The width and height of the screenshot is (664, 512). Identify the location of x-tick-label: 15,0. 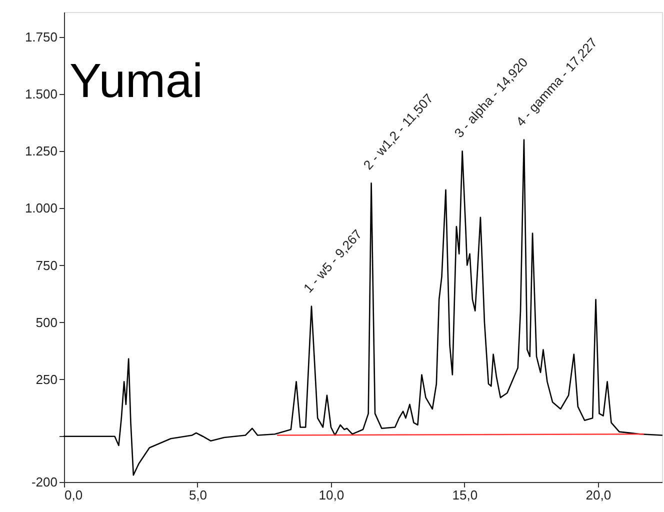
(465, 495).